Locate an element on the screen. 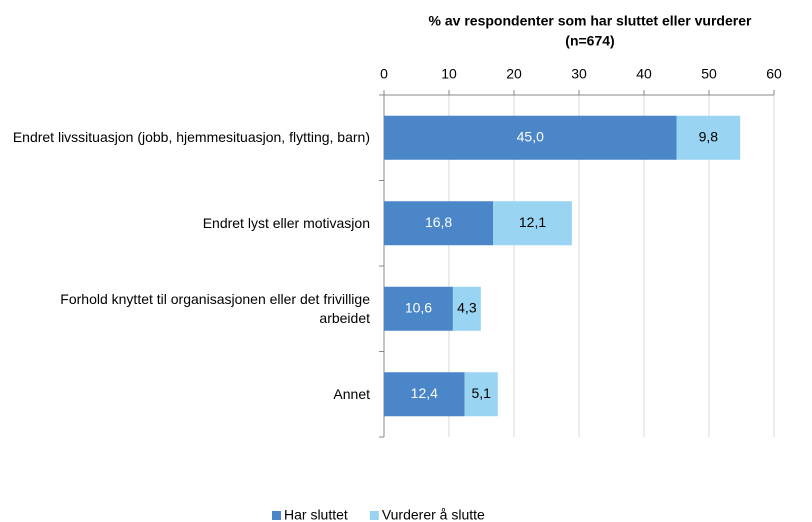 The image size is (812, 522). value-label: 12,1 is located at coordinates (532, 222).